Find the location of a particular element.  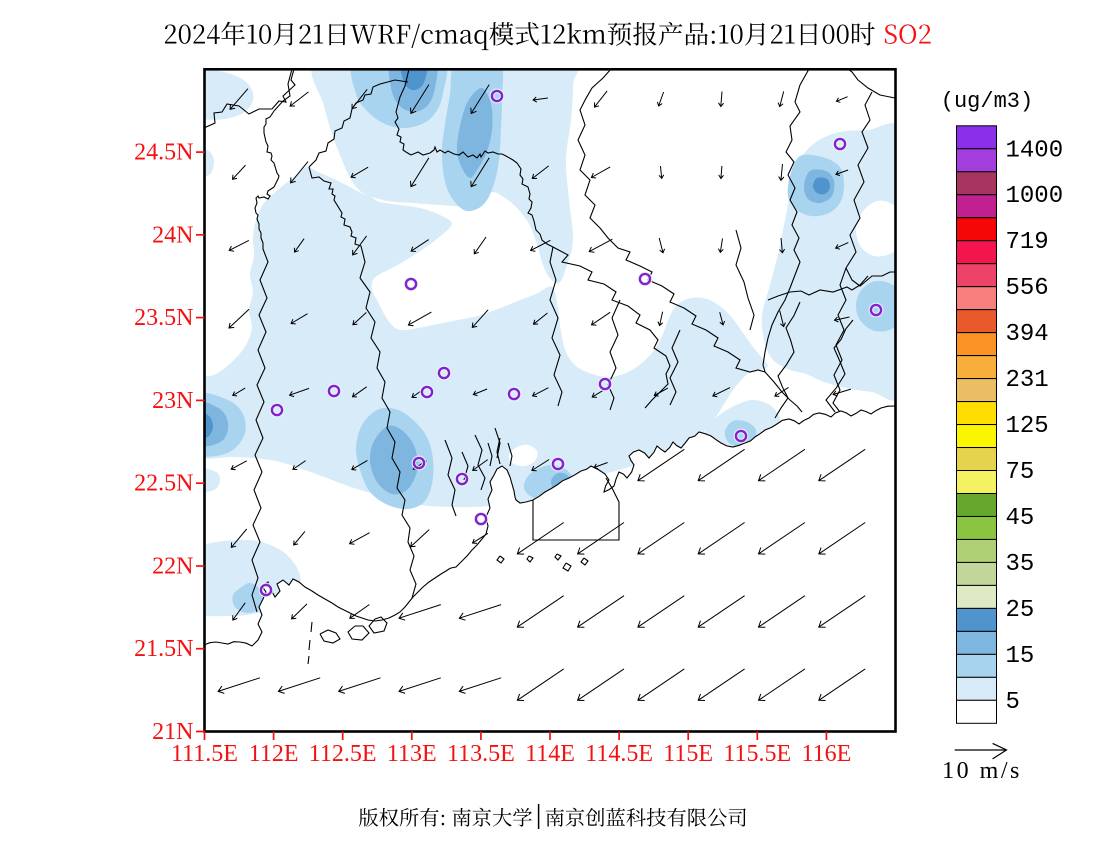

svg-text: 5 is located at coordinates (1013, 702).